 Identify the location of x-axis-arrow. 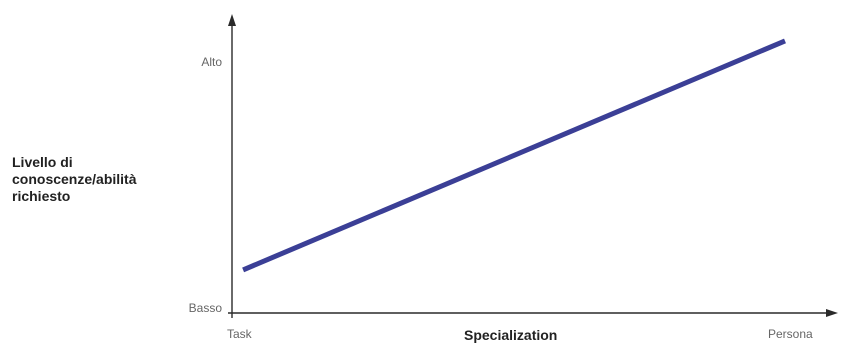
(832, 313).